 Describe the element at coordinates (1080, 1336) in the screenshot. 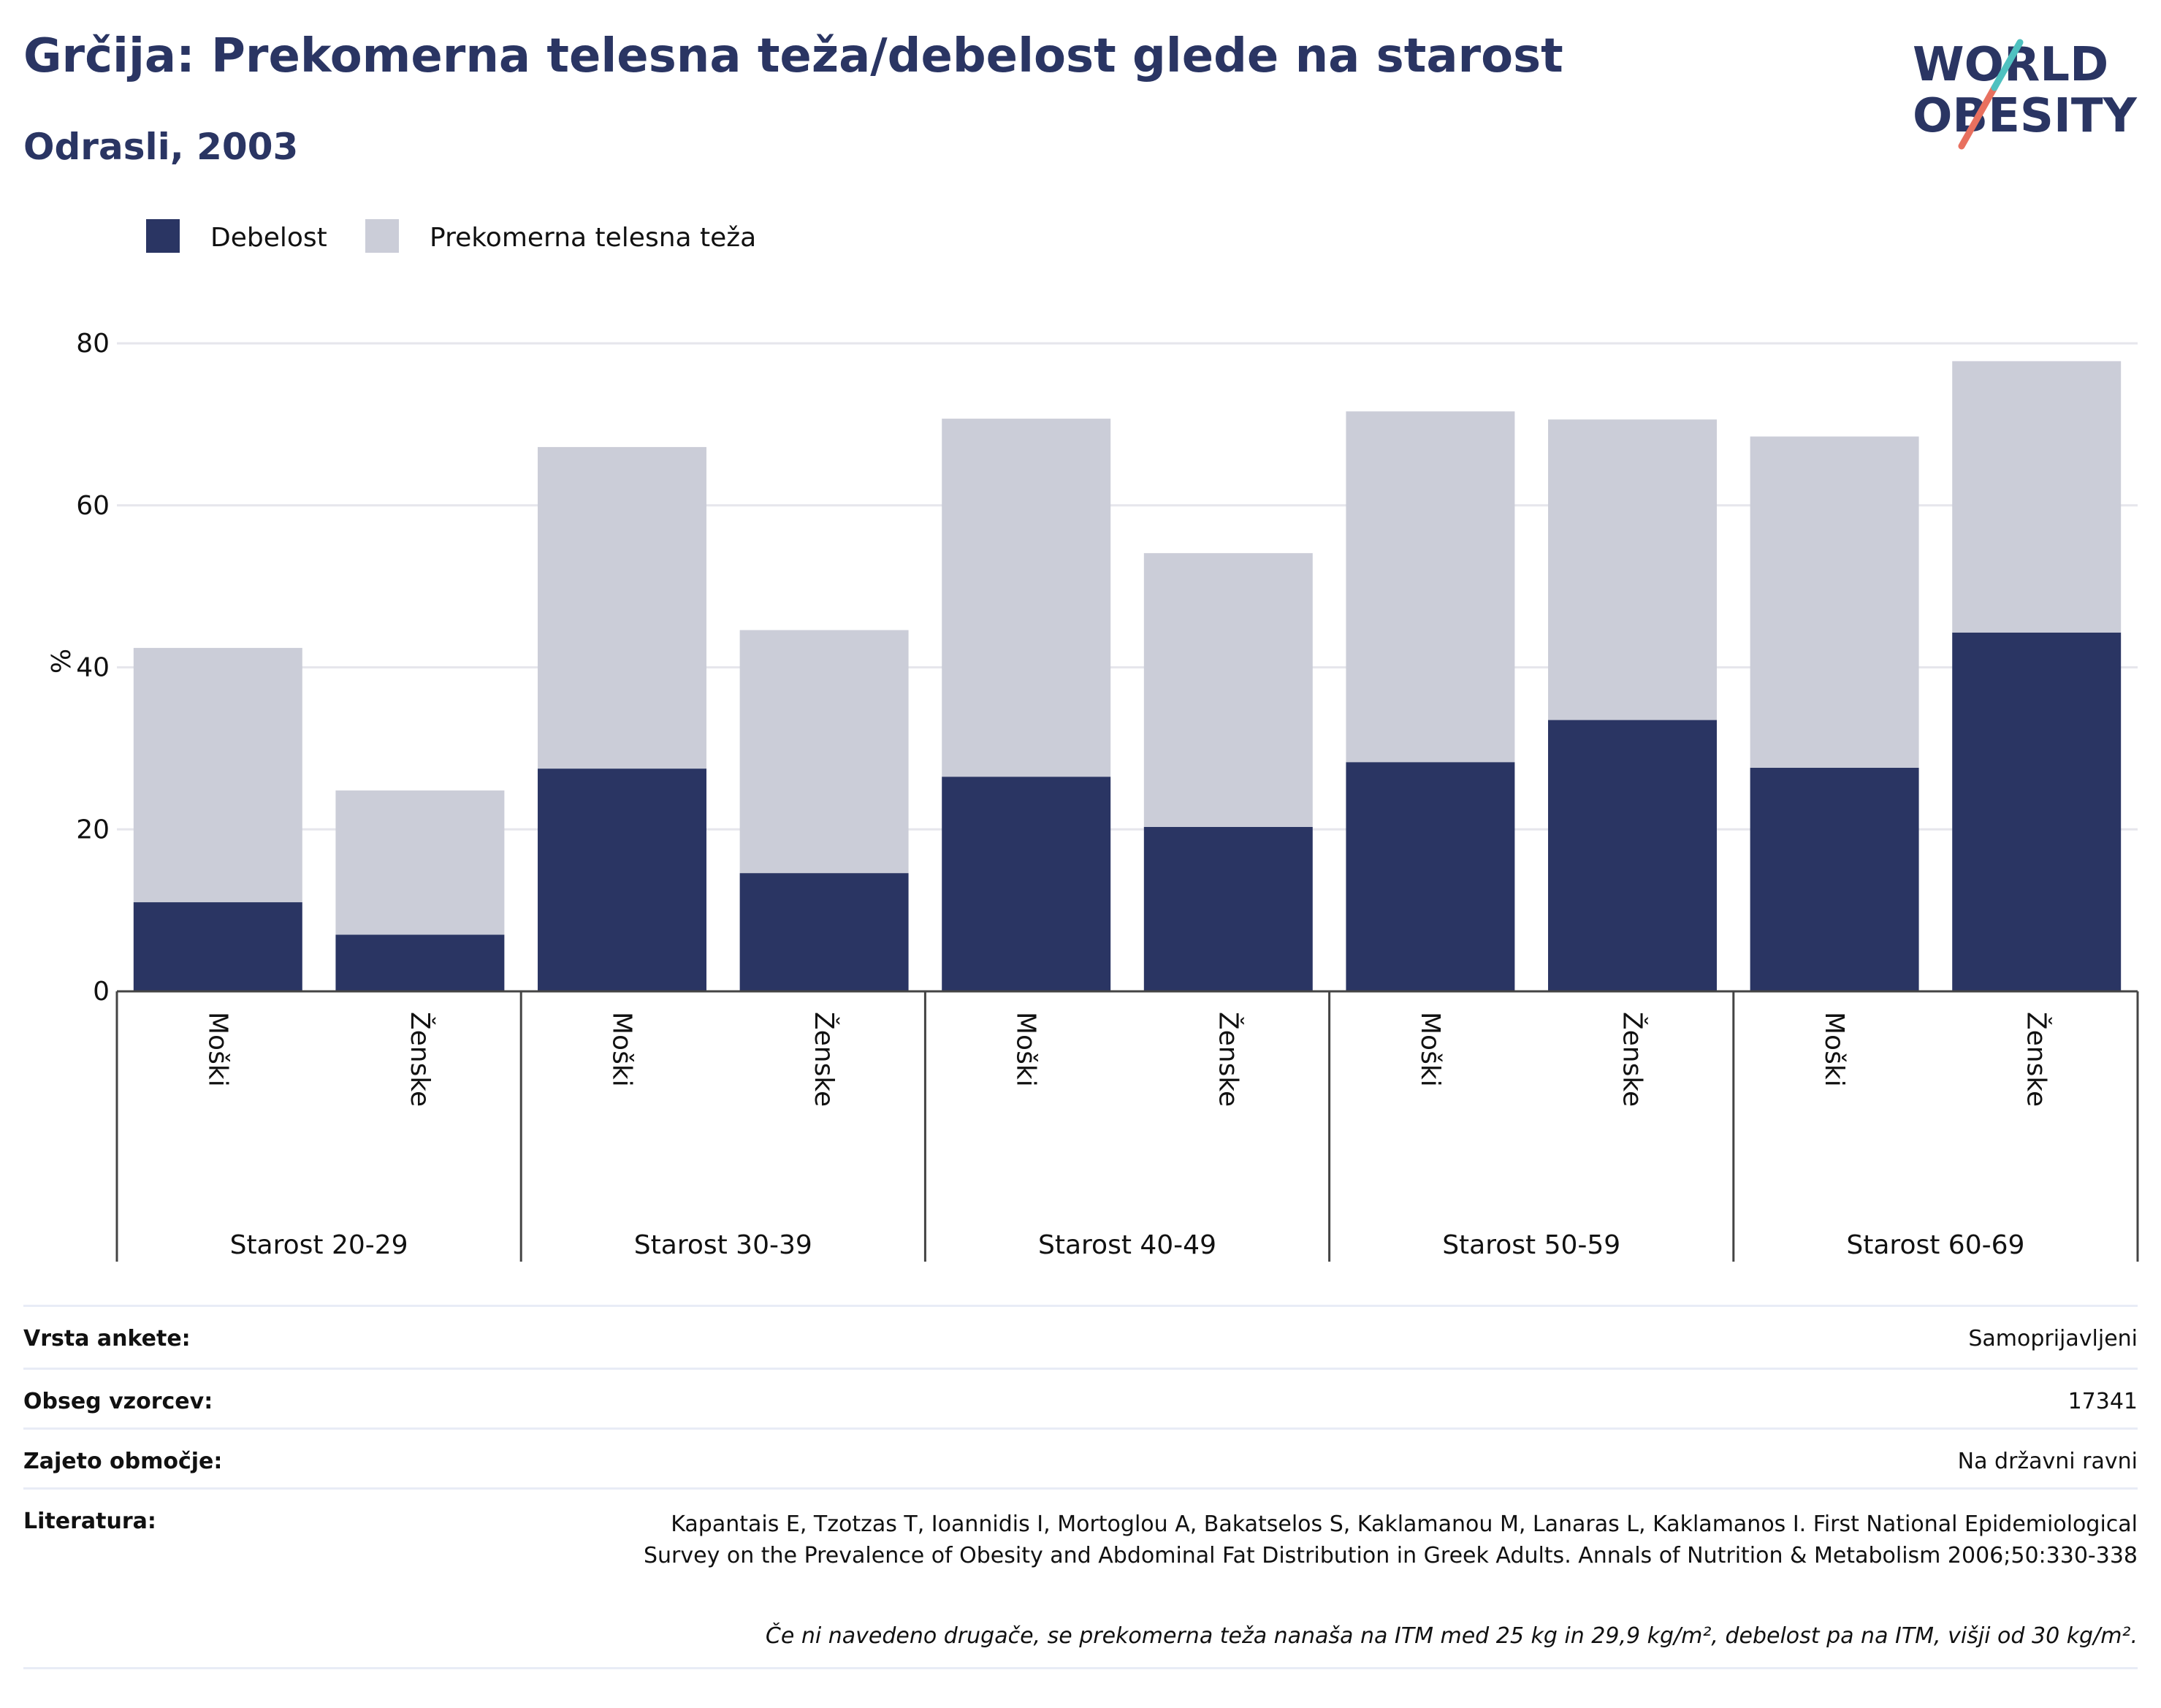

I see `metadata-row: Vrsta ankete: Samoprijavljeni` at that location.